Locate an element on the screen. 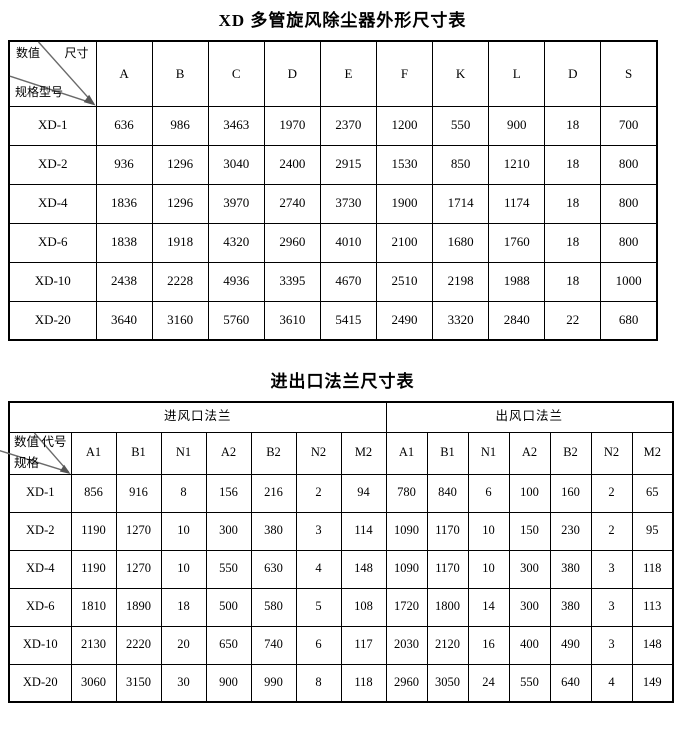 Image resolution: width=685 pixels, height=750 pixels. value-cell: 1170 is located at coordinates (447, 531).